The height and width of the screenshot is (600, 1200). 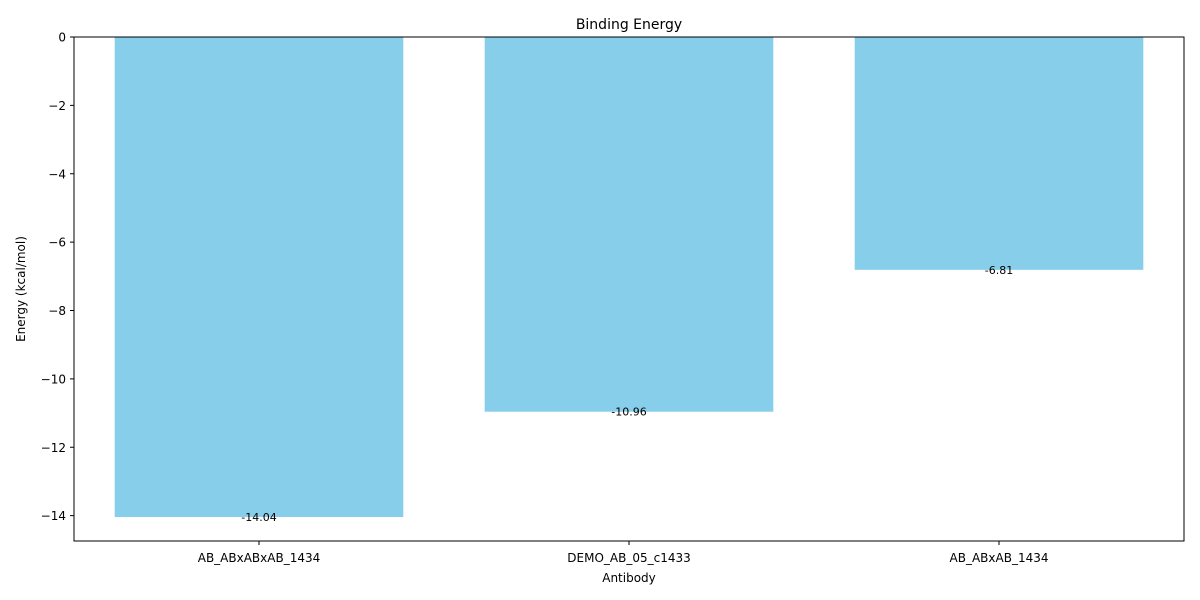 What do you see at coordinates (57, 106) in the screenshot?
I see `y-tick-label-2: −2` at bounding box center [57, 106].